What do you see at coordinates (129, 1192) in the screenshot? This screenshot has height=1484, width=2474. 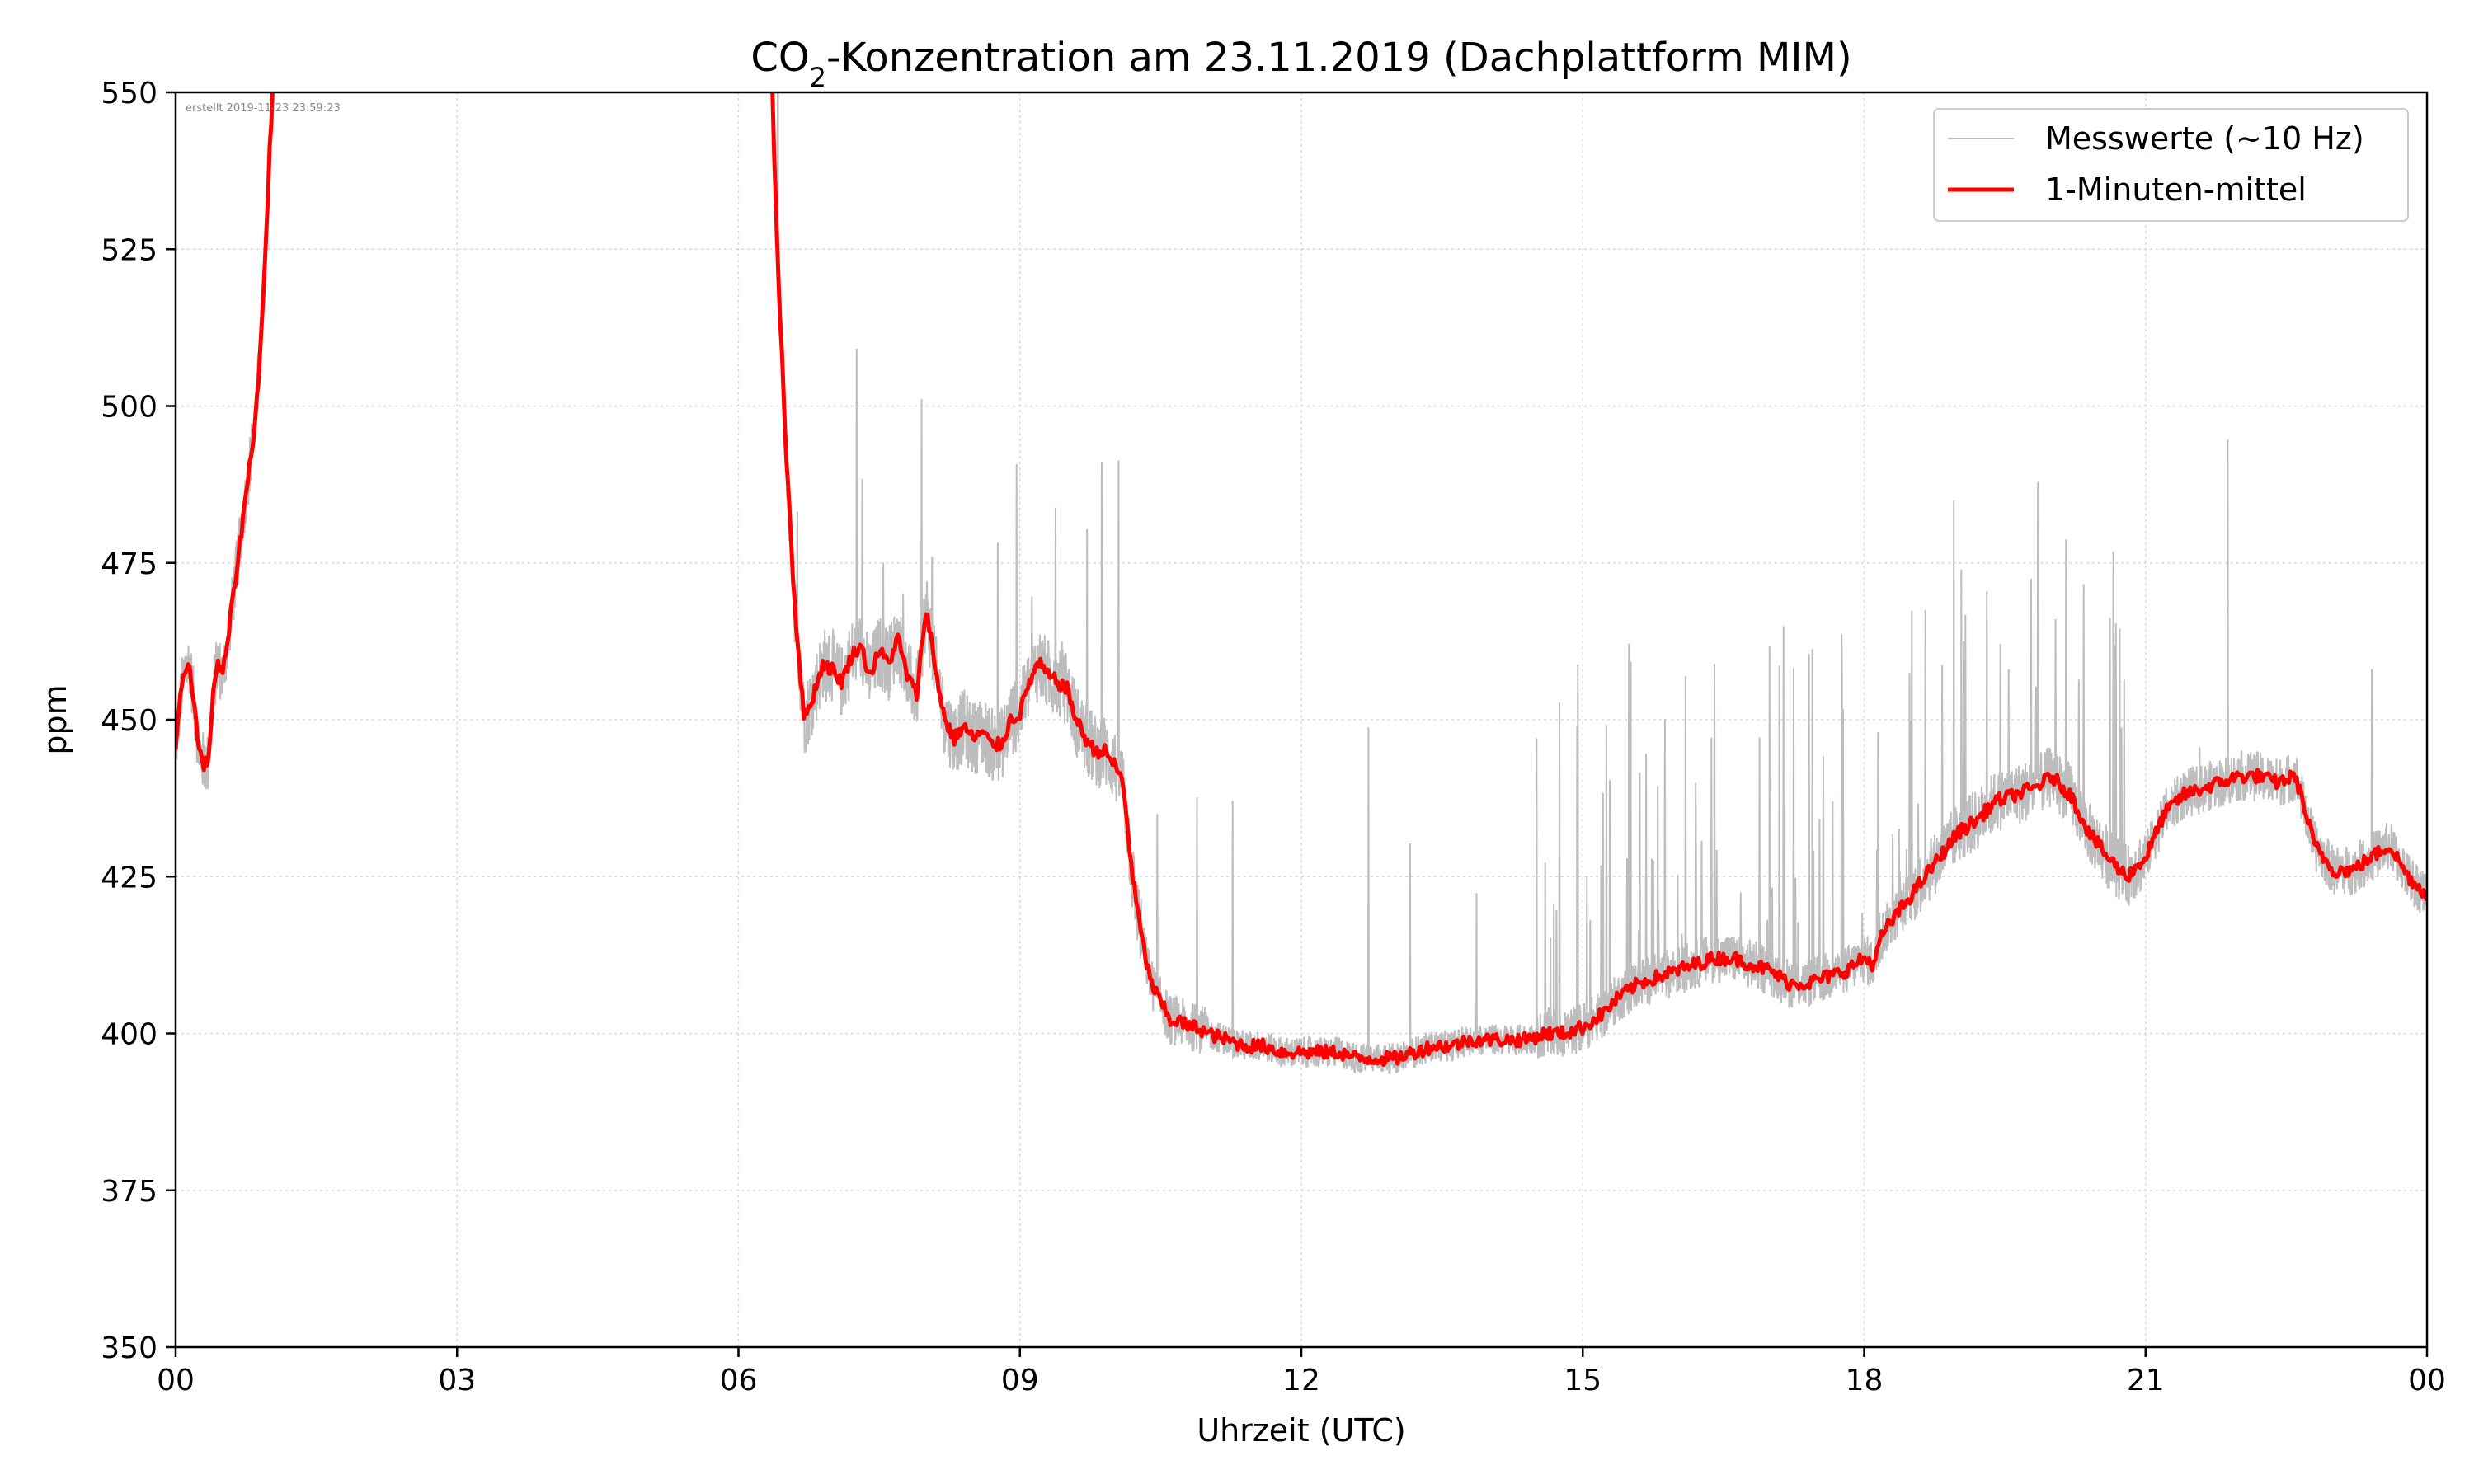 I see `y-tick-label: 375` at bounding box center [129, 1192].